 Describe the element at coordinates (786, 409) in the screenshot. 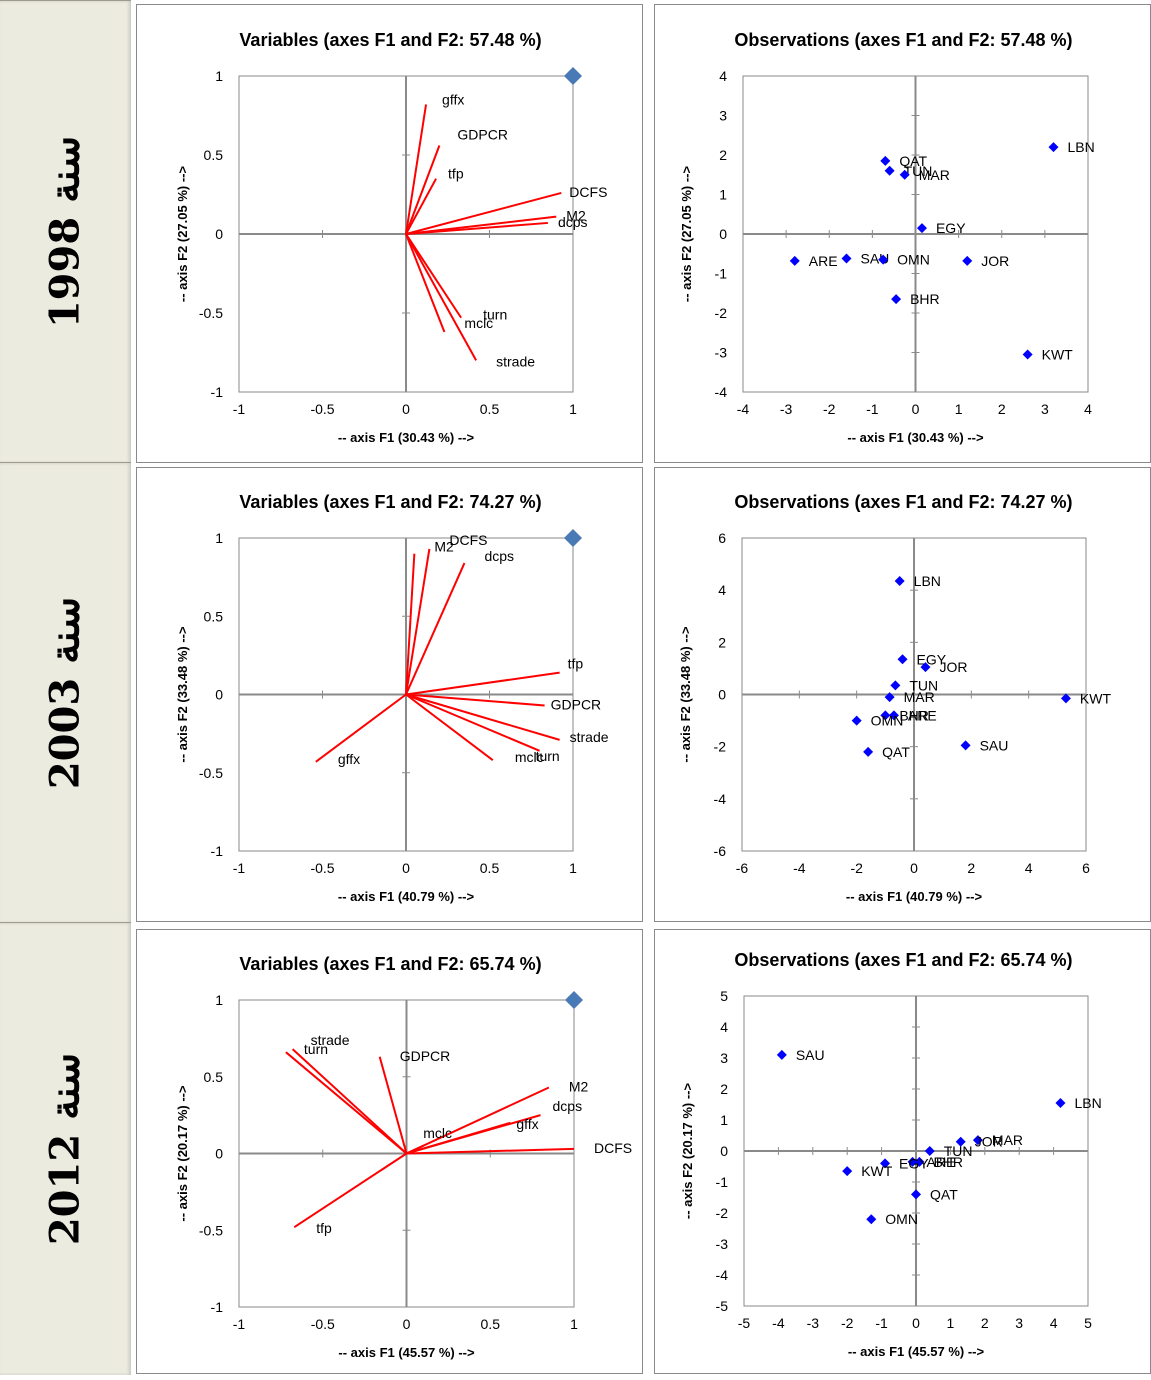

I see `x-tick-label: -3` at that location.